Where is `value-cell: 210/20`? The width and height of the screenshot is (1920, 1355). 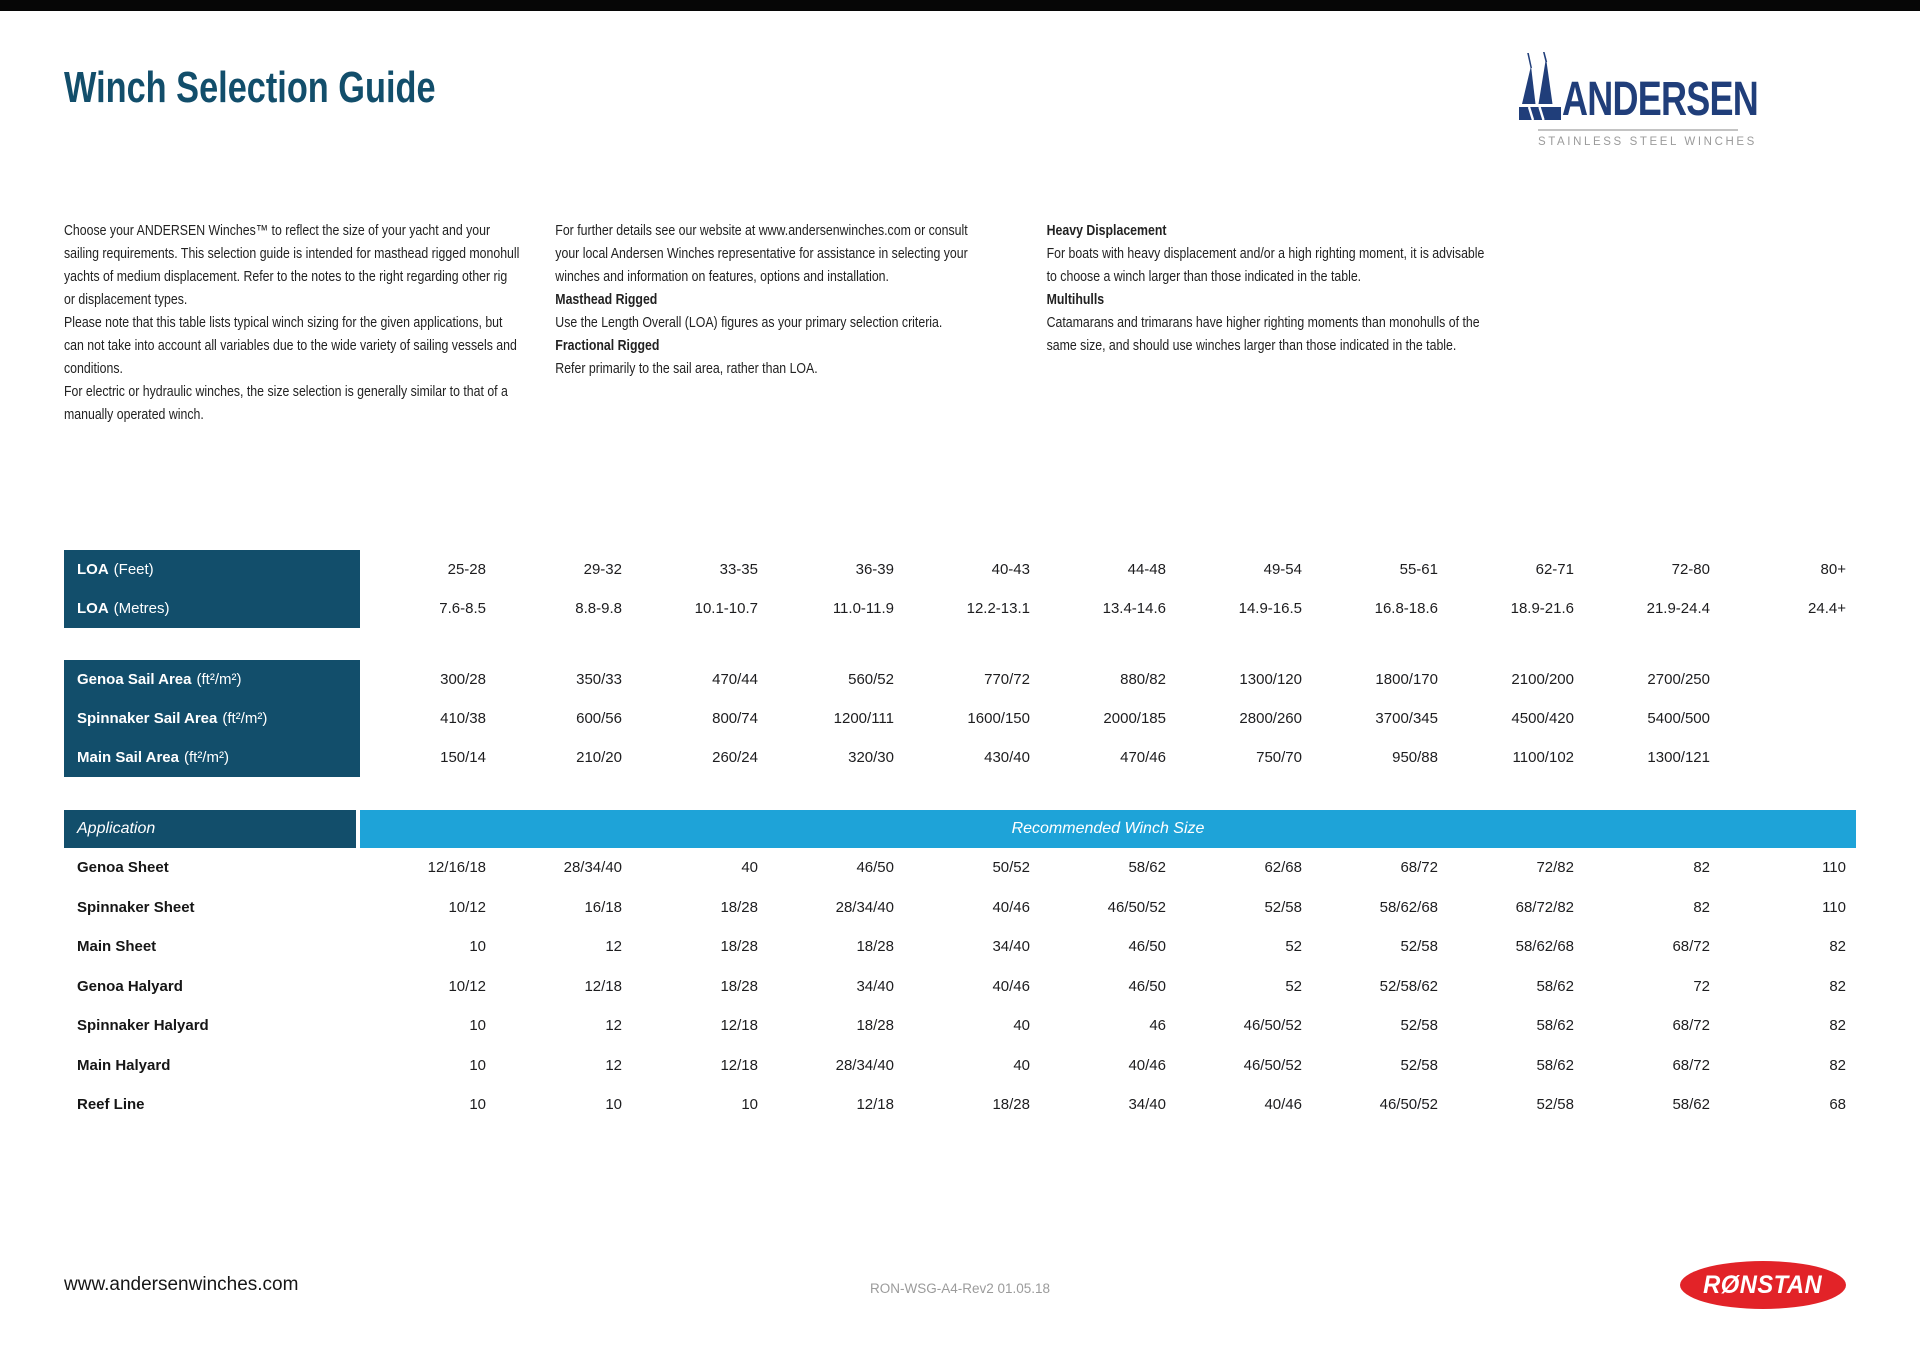 value-cell: 210/20 is located at coordinates (599, 757).